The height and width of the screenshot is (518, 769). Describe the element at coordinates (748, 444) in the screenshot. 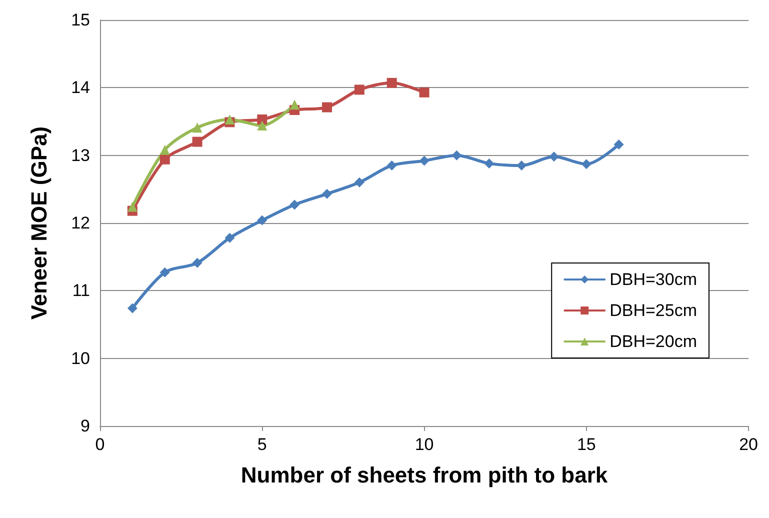

I see `x-tick-label: 20` at that location.